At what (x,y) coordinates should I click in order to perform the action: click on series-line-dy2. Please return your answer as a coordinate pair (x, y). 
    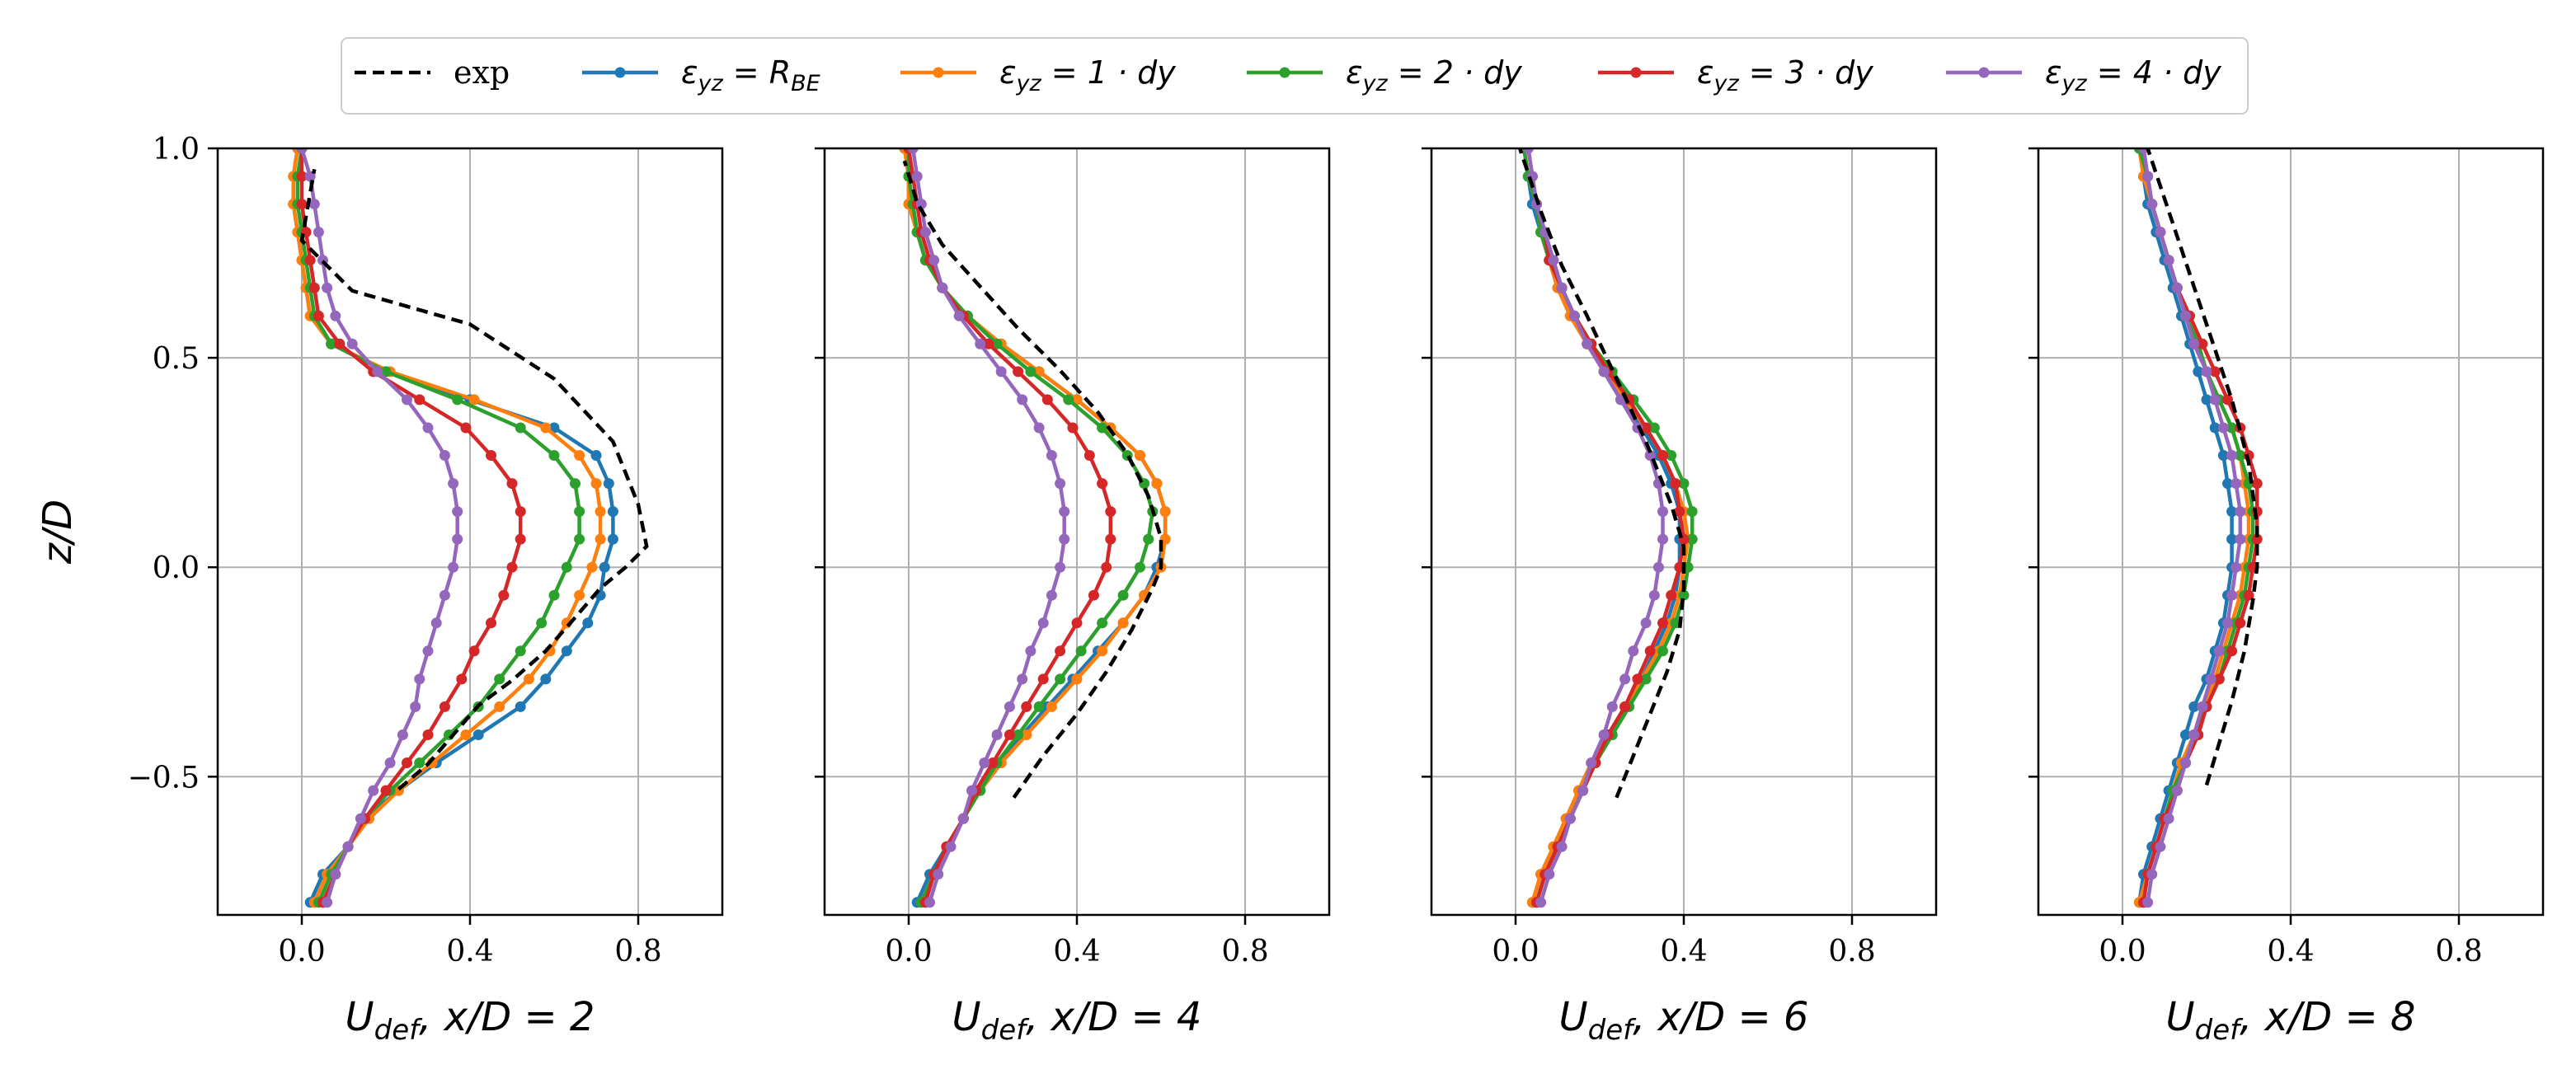
    Looking at the image, I should click on (2196, 525).